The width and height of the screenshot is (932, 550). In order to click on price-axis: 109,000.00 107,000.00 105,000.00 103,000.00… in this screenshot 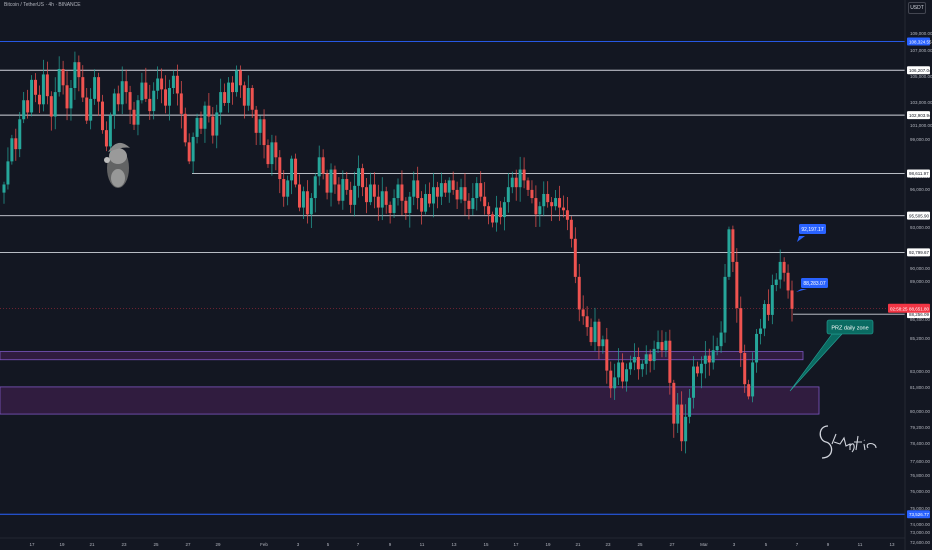, I will do `click(910, 275)`.